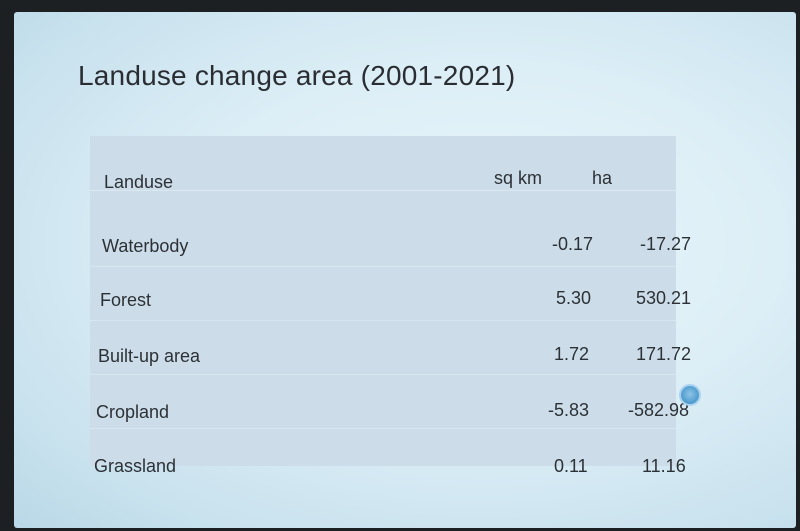 This screenshot has width=800, height=531. What do you see at coordinates (126, 300) in the screenshot?
I see `row-landuse: Forest` at bounding box center [126, 300].